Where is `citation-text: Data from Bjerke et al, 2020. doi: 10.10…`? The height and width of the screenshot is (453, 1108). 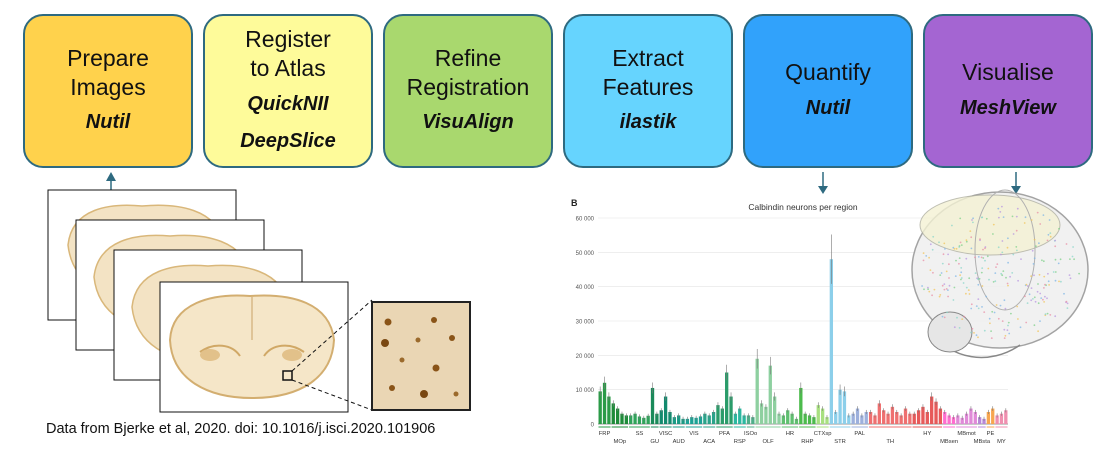
citation-text: Data from Bjerke et al, 2020. doi: 10.10… is located at coordinates (241, 429).